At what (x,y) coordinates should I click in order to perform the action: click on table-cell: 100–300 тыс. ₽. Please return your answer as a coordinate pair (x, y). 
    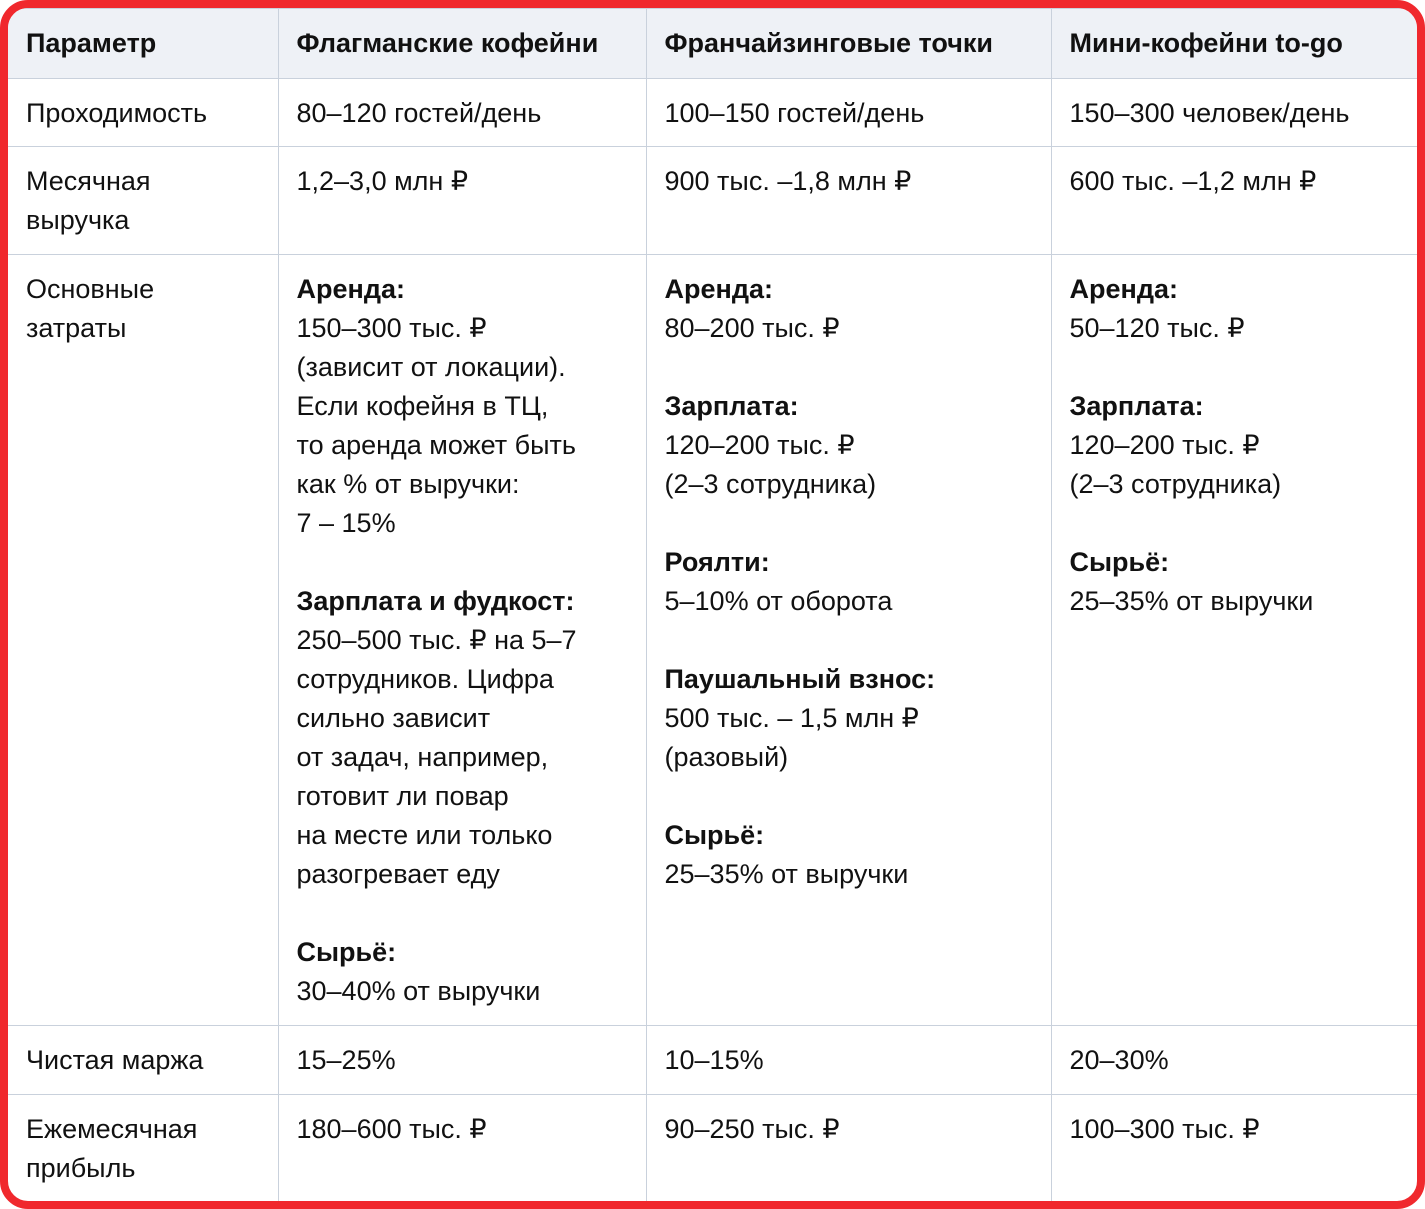
    Looking at the image, I should click on (1233, 1147).